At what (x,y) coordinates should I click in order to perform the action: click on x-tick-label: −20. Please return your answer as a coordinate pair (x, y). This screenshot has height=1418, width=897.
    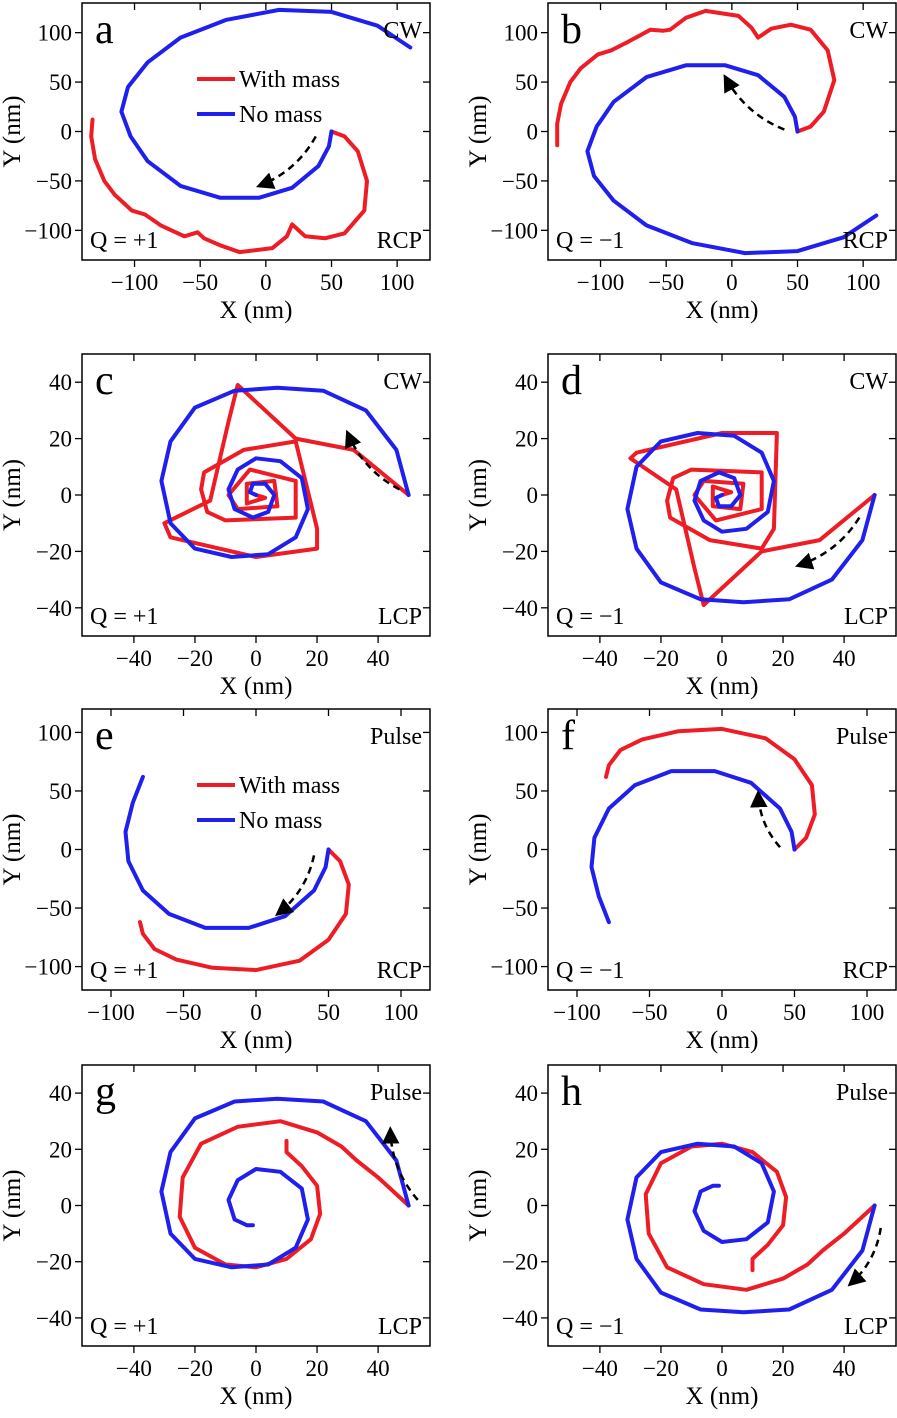
    Looking at the image, I should click on (661, 658).